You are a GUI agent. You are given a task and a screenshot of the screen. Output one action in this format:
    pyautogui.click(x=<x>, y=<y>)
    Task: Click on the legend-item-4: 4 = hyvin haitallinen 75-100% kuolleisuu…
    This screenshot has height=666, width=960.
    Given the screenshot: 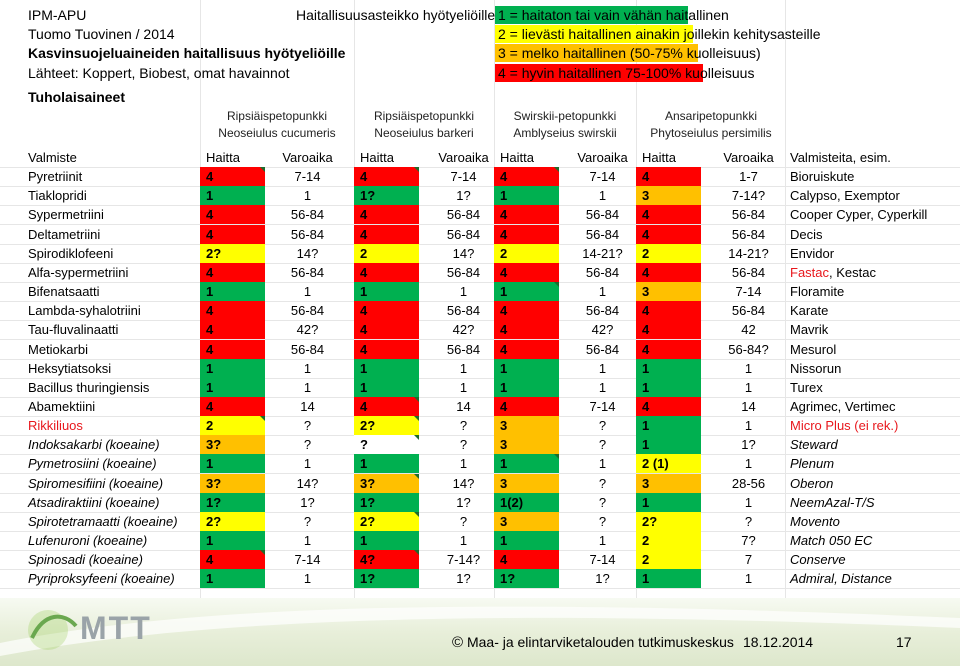 What is the action you would take?
    pyautogui.click(x=624, y=73)
    